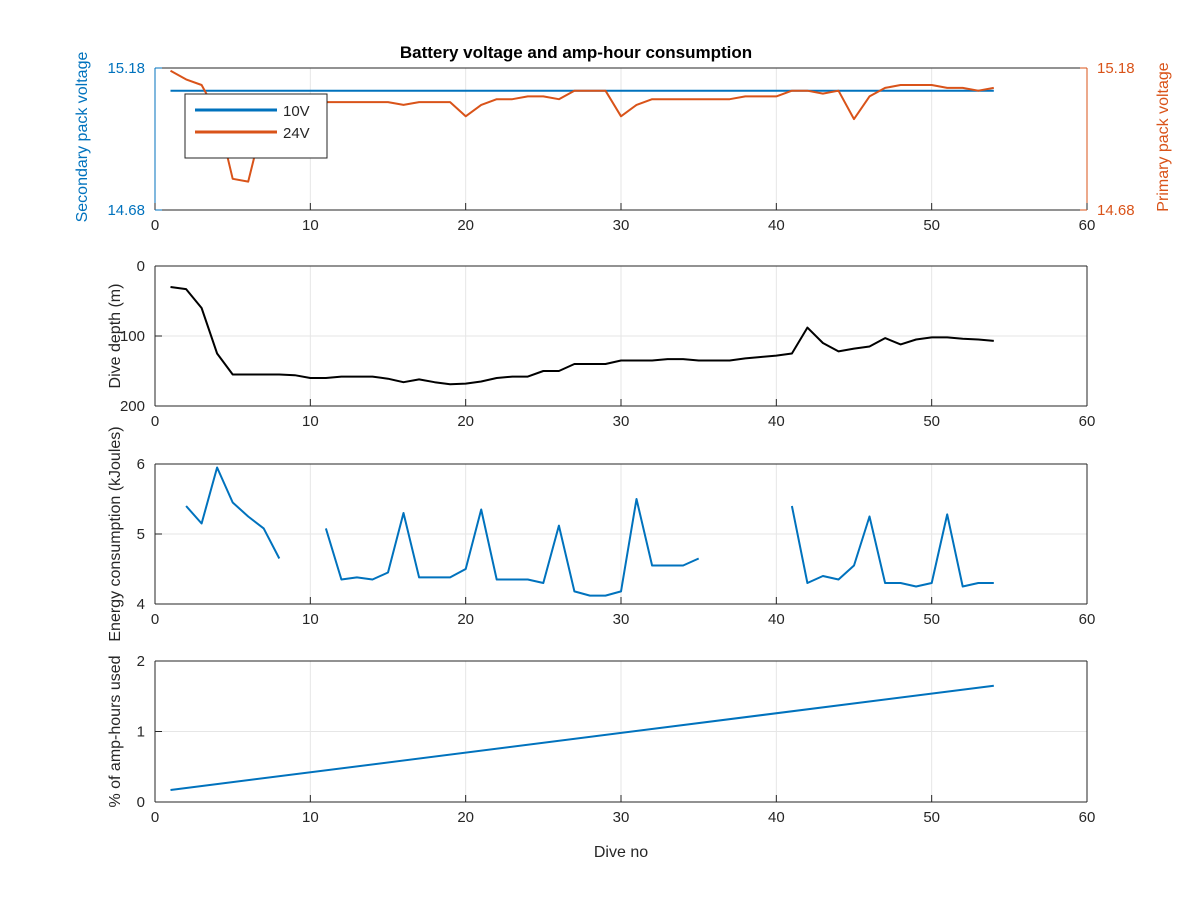 This screenshot has height=900, width=1200. What do you see at coordinates (82, 137) in the screenshot?
I see `y-axis-label-left: Secondary pack voltage` at bounding box center [82, 137].